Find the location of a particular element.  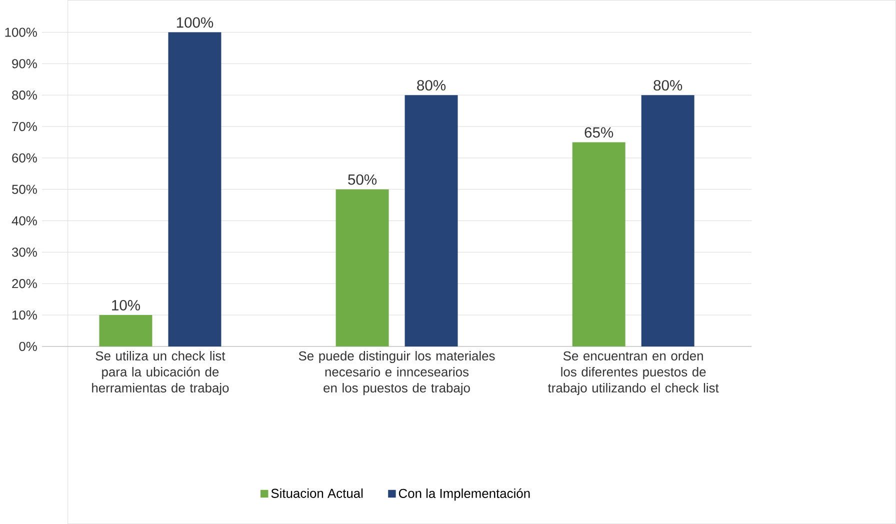

x-tick-label: Se encuentran en orden los diferentes puestos de trabajo utilizando el check list is located at coordinates (633, 373).